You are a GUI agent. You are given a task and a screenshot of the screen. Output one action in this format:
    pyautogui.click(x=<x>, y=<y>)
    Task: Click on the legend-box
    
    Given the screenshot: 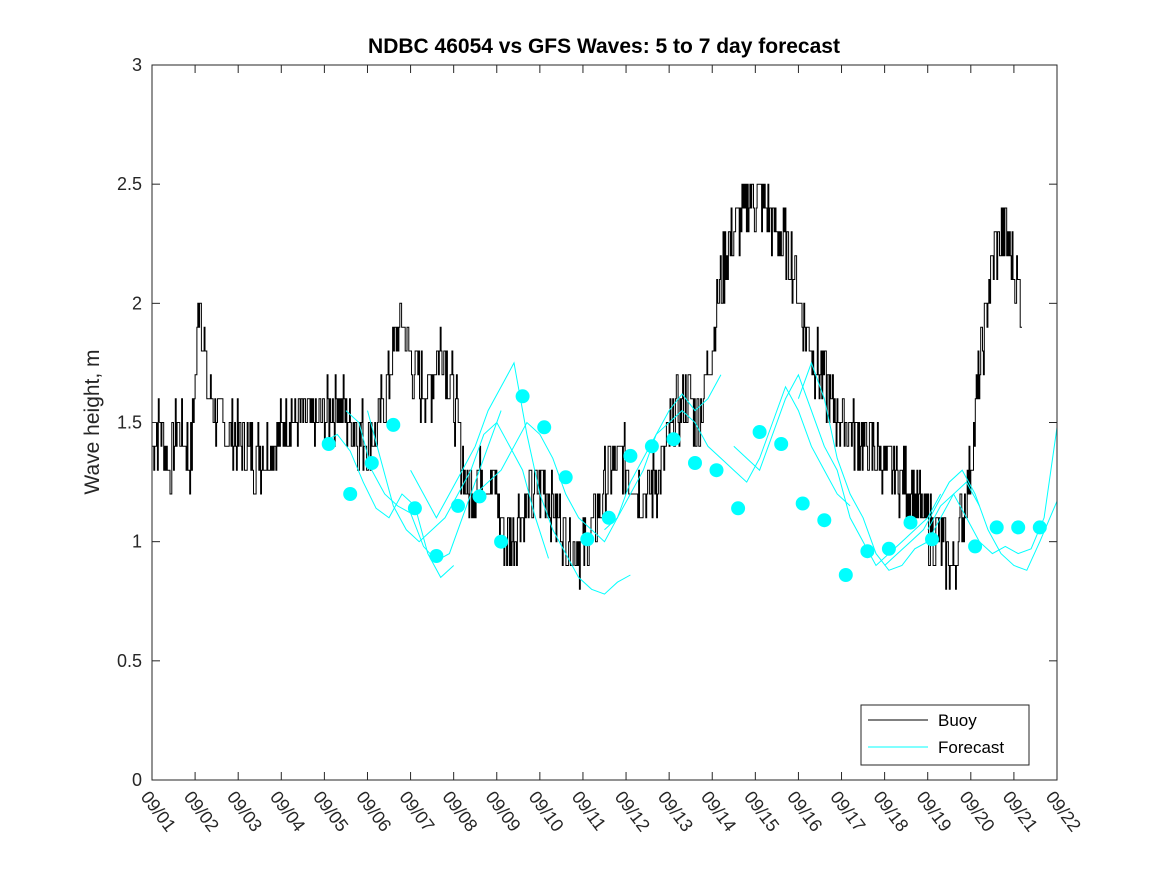 What is the action you would take?
    pyautogui.click(x=945, y=735)
    